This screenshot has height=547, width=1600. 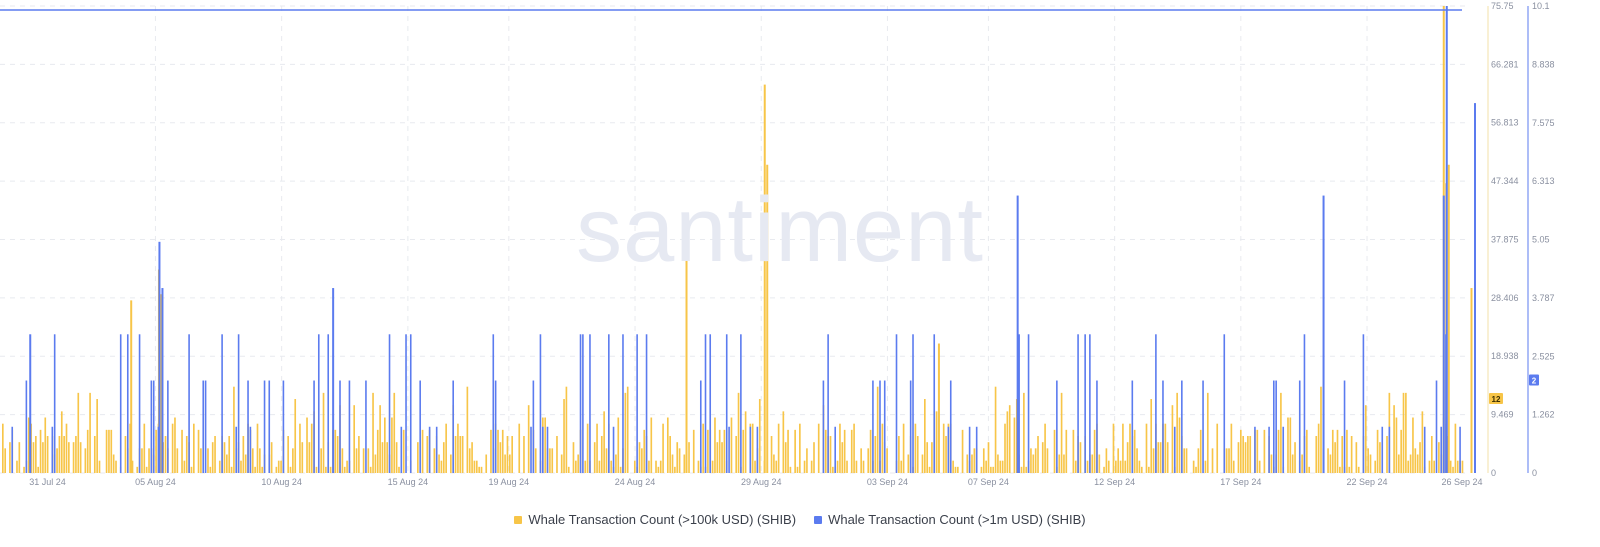 I want to click on legend-item-1m: Whale Transaction Count (>1m USD) (SHIB), so click(x=950, y=519).